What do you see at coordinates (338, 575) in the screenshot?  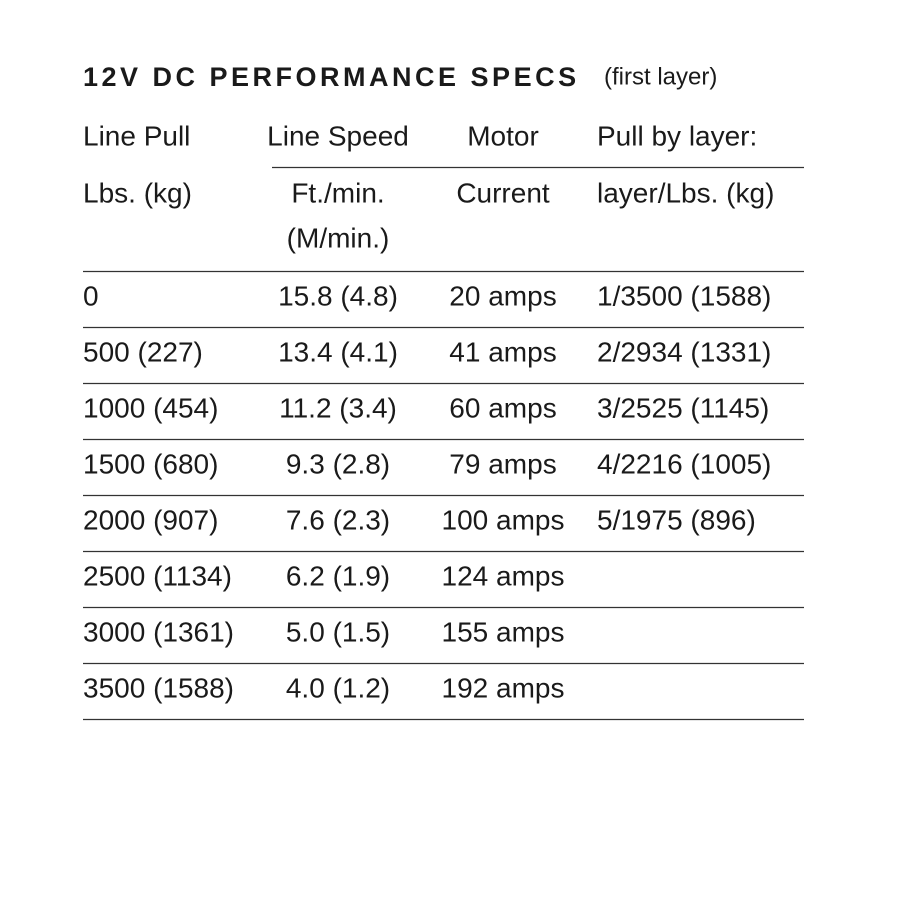 I see `cell: 6.2 (1.9)` at bounding box center [338, 575].